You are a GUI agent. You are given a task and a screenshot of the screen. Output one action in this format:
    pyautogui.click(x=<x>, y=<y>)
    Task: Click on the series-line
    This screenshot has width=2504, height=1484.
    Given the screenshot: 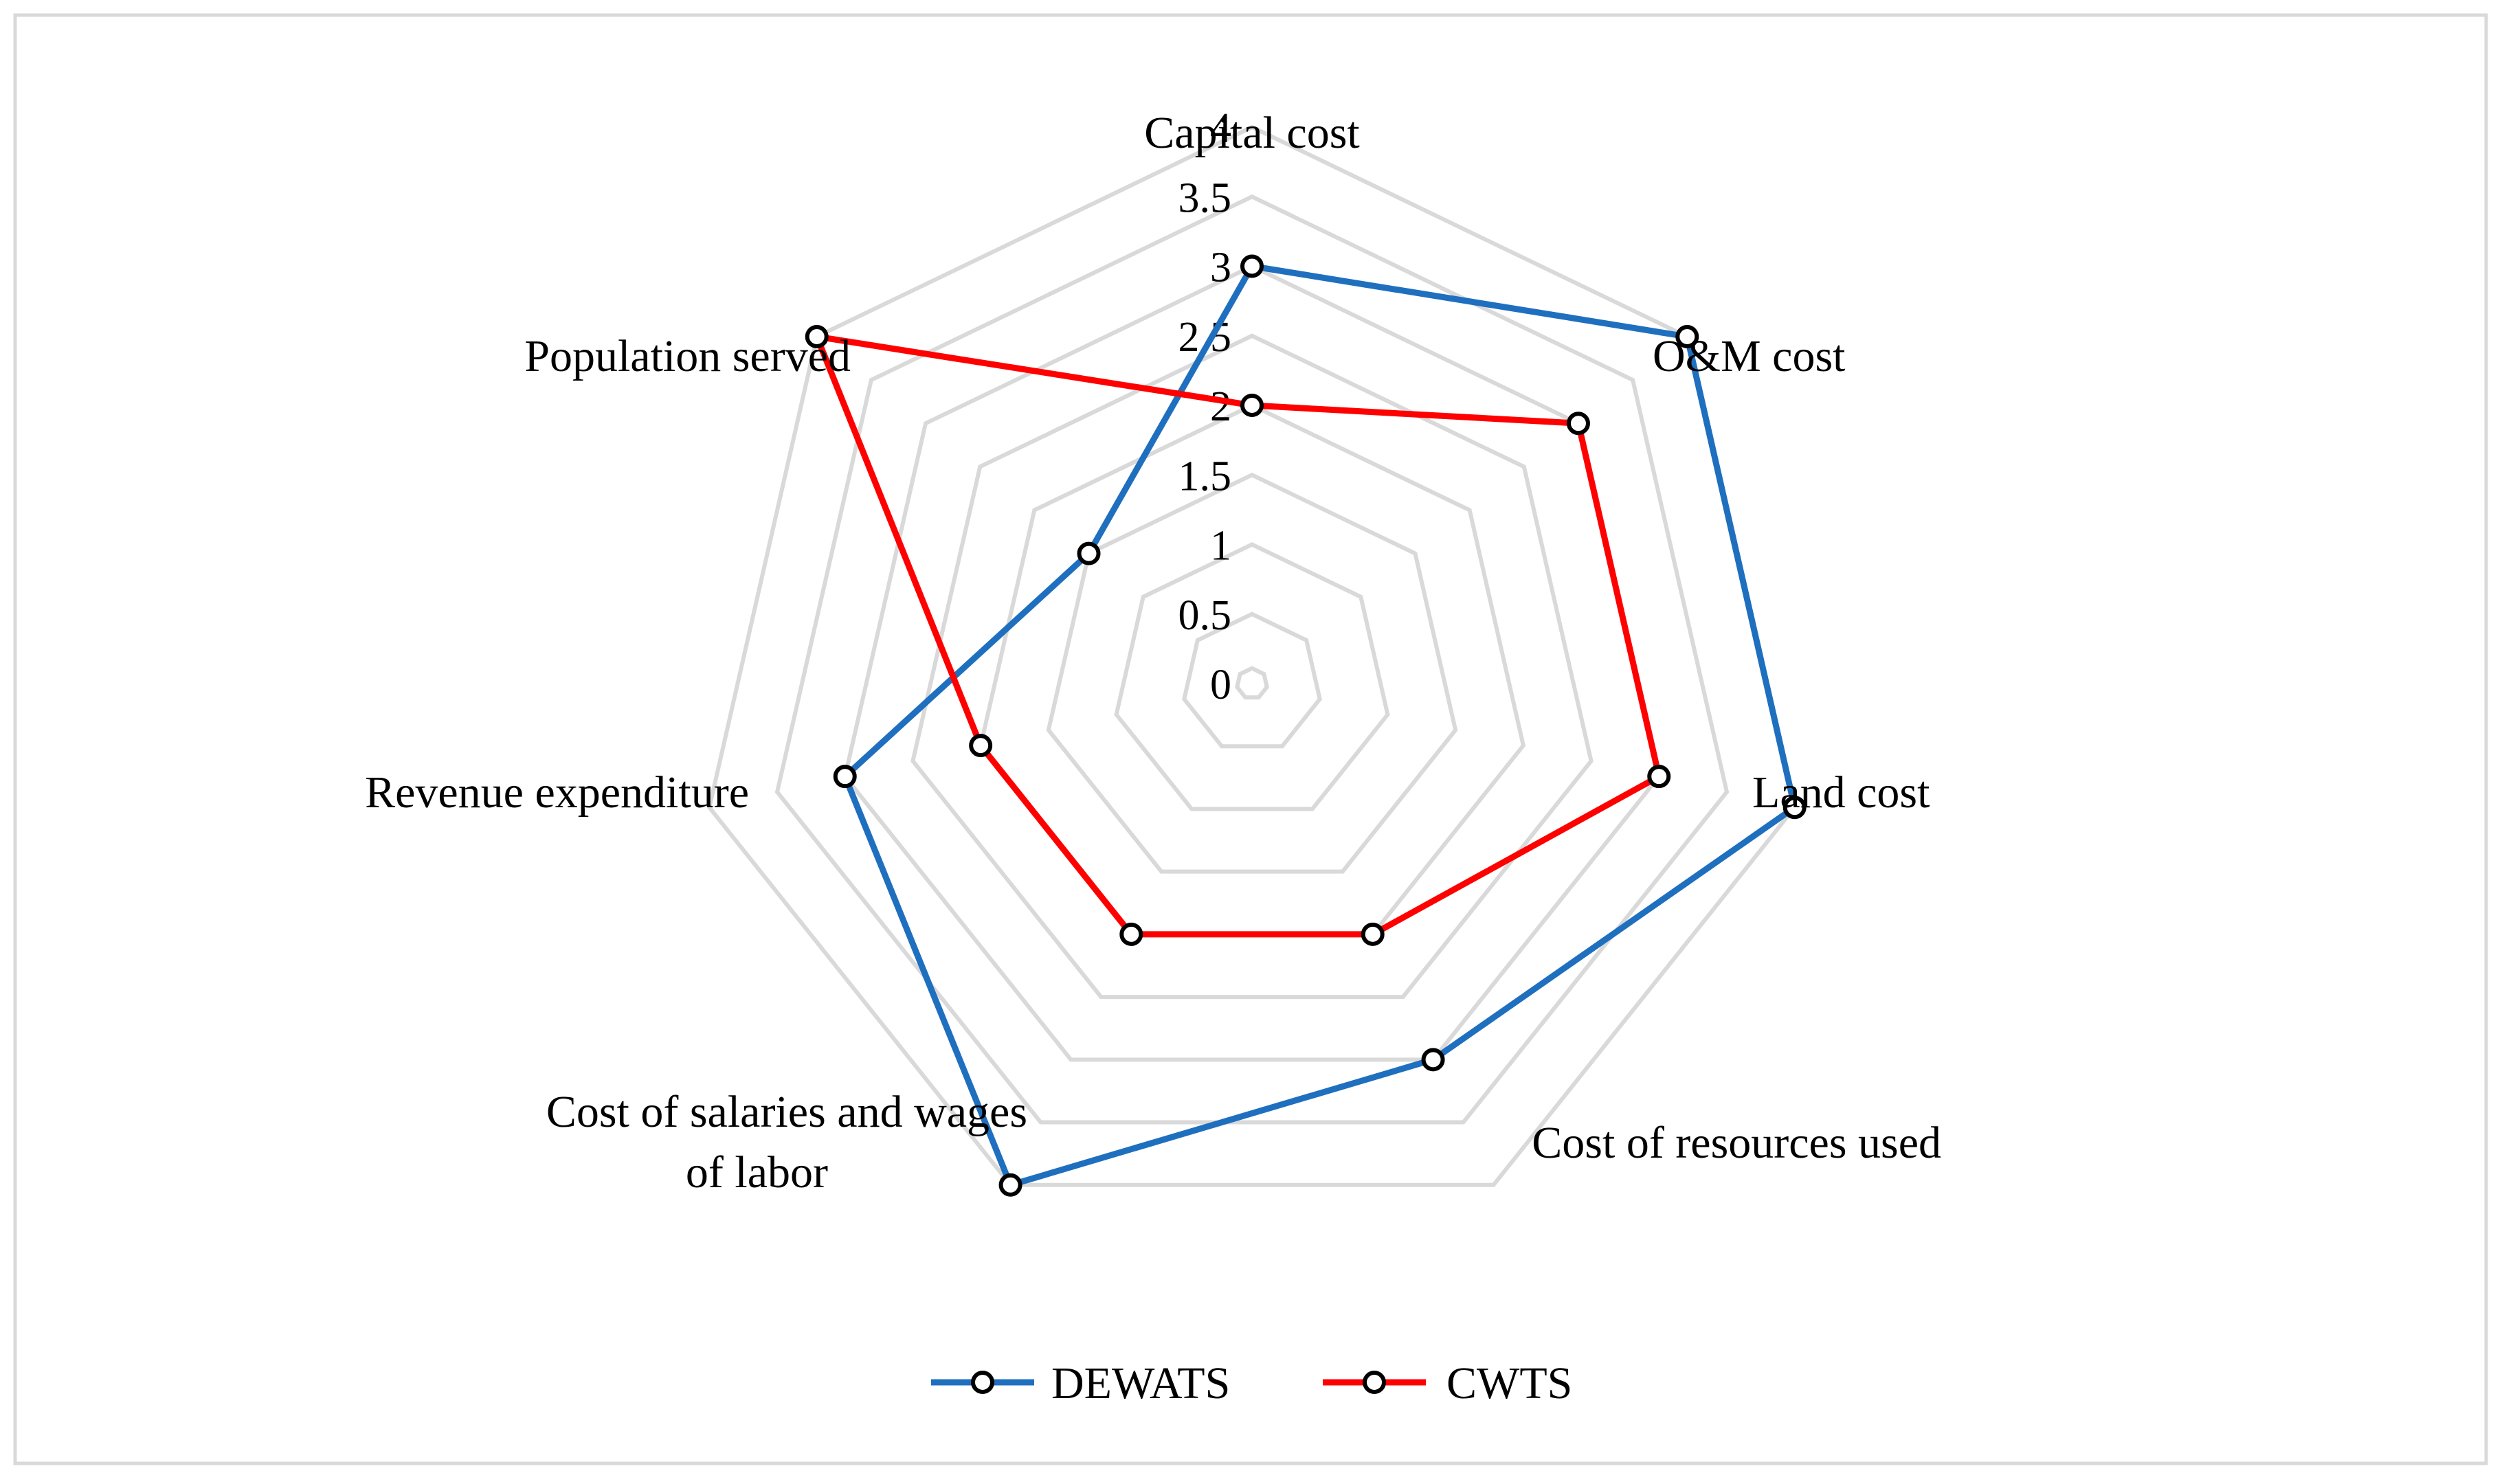 What is the action you would take?
    pyautogui.click(x=1238, y=635)
    